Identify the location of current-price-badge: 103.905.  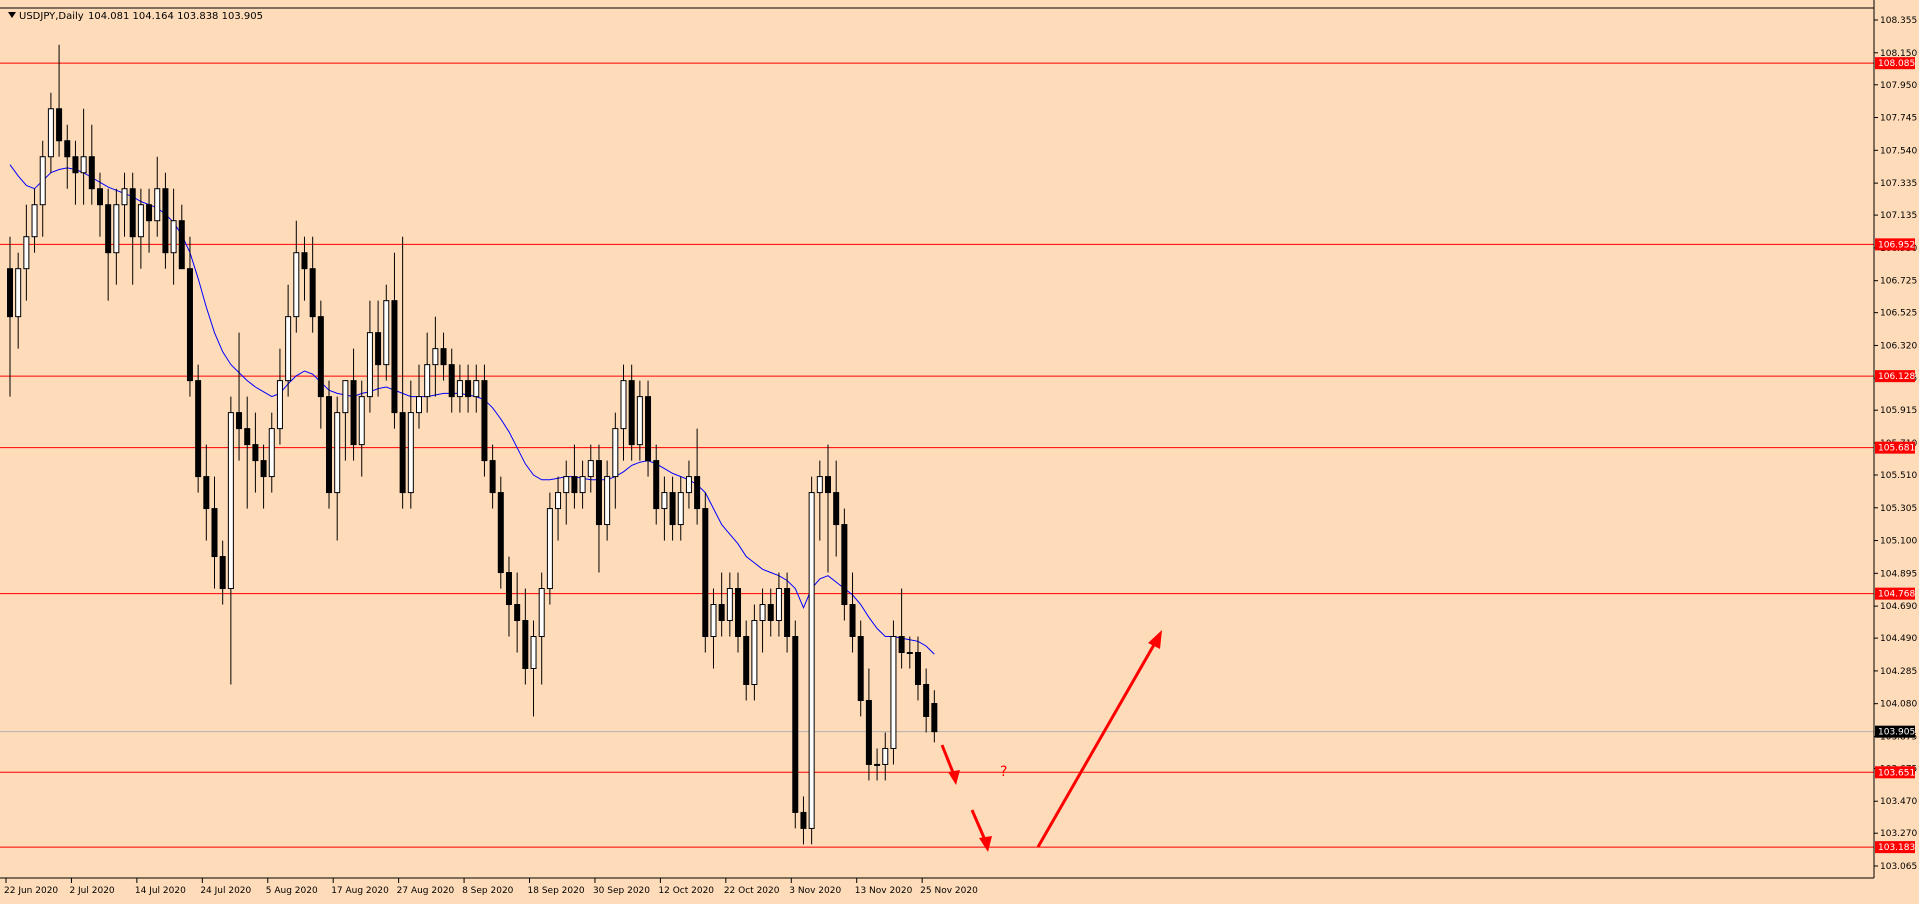
(1895, 731).